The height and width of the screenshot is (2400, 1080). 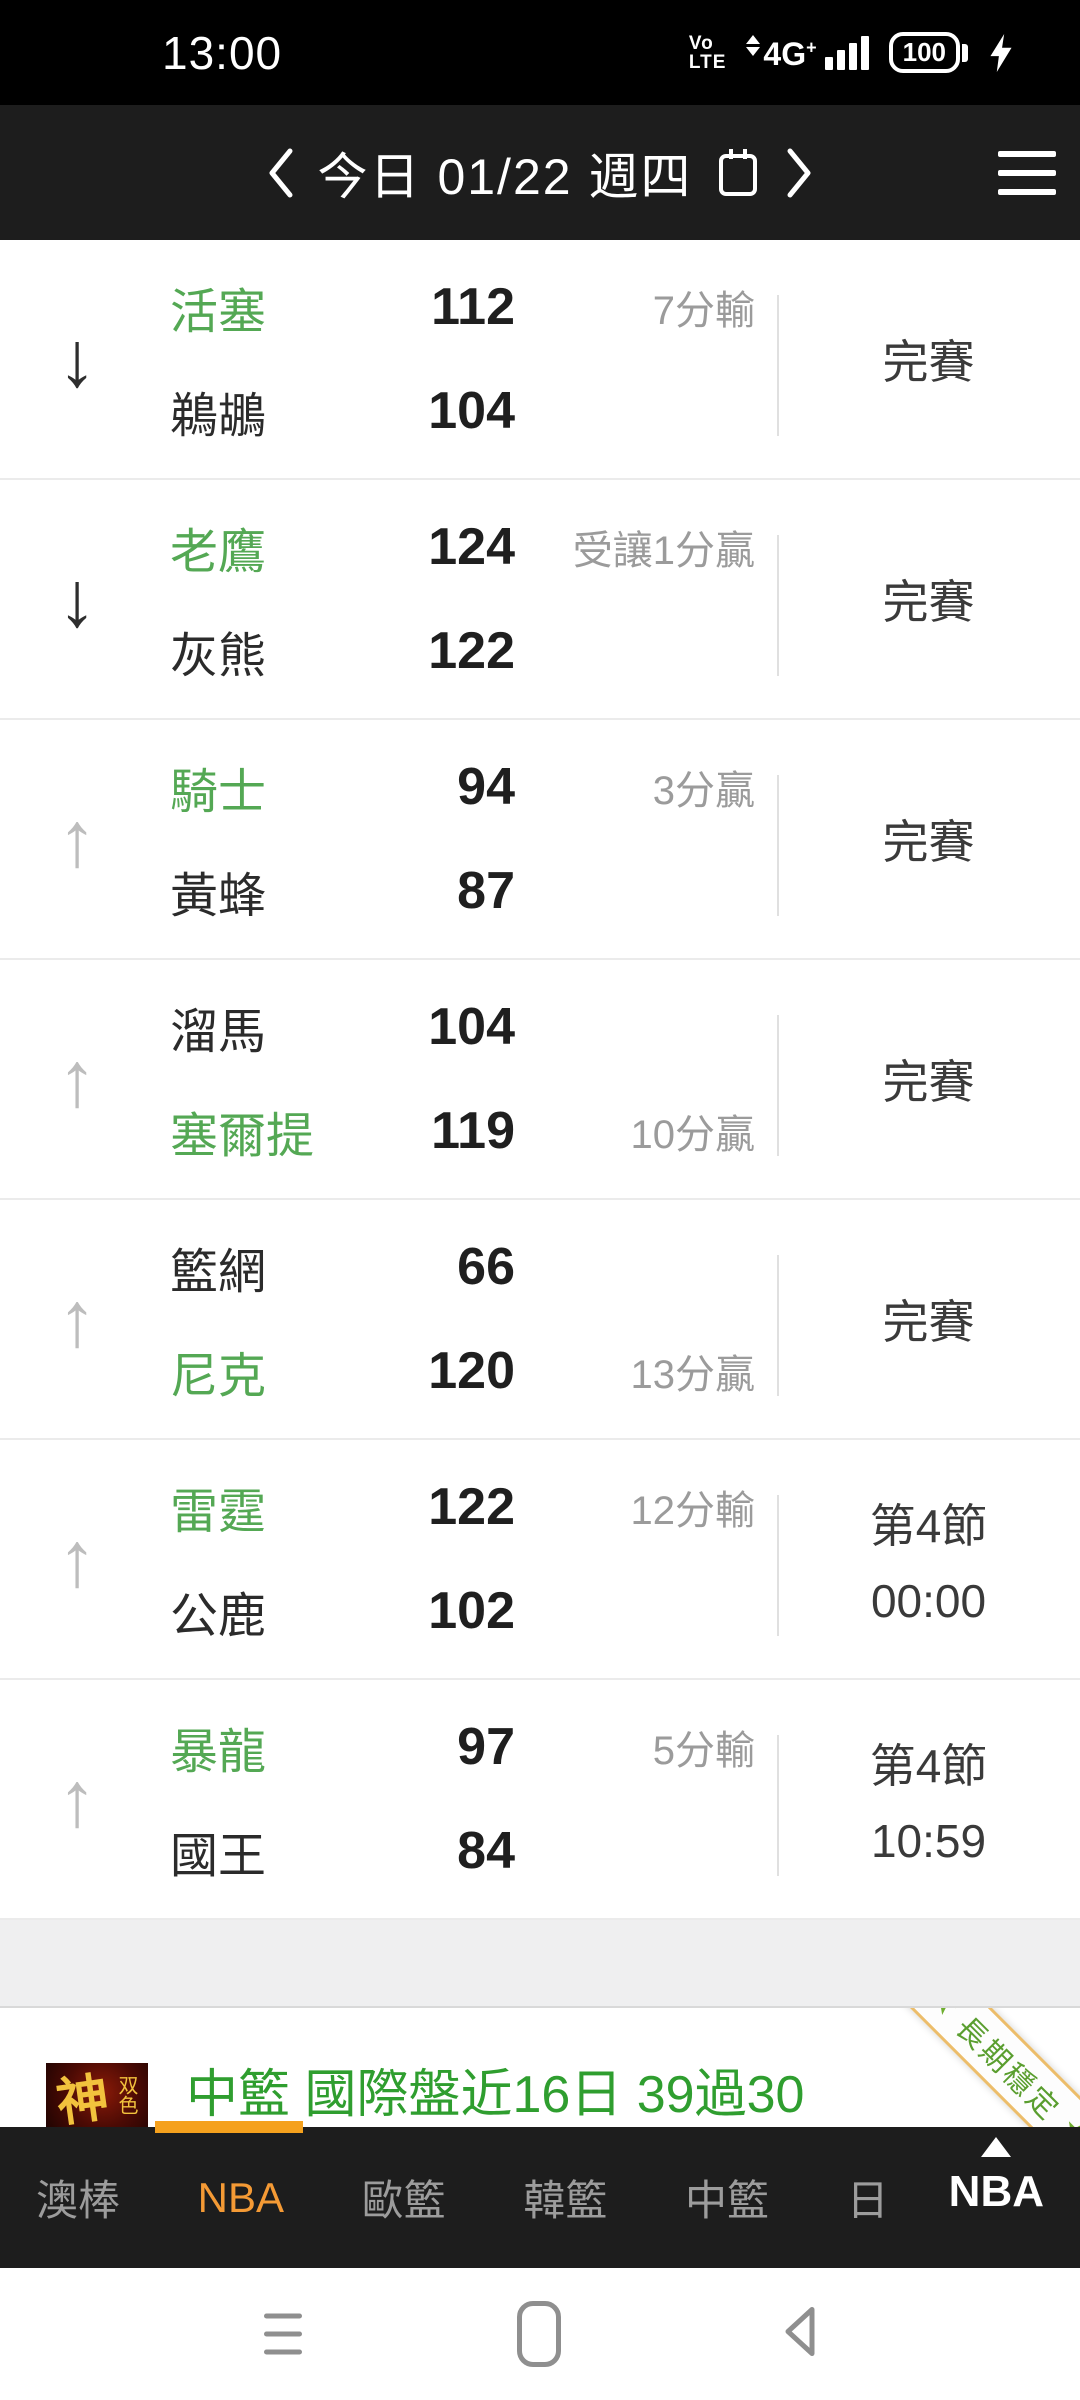 I want to click on recents-menu-icon, so click(x=283, y=2334).